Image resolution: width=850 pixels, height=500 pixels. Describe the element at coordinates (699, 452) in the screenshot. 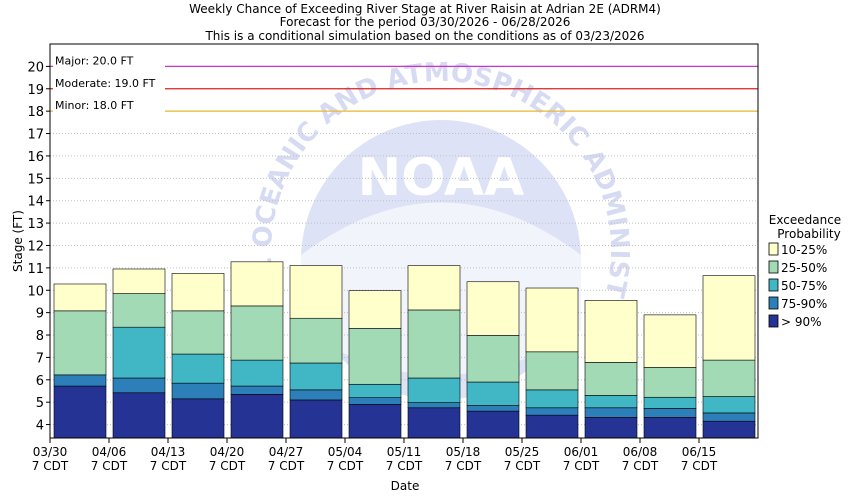

I see `x-tick-date: 06/15` at that location.